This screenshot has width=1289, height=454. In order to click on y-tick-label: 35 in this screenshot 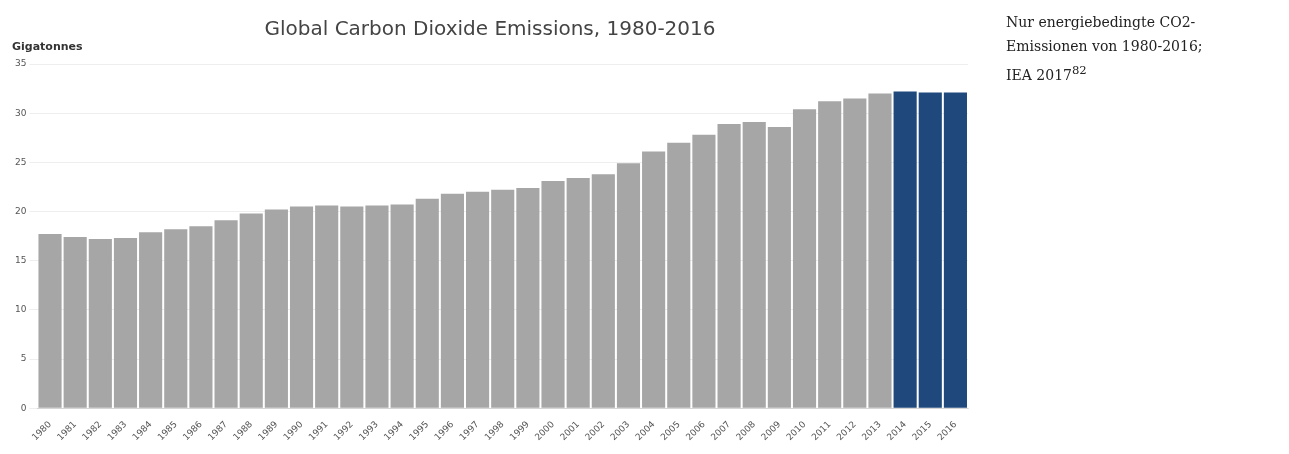, I will do `click(21, 63)`.